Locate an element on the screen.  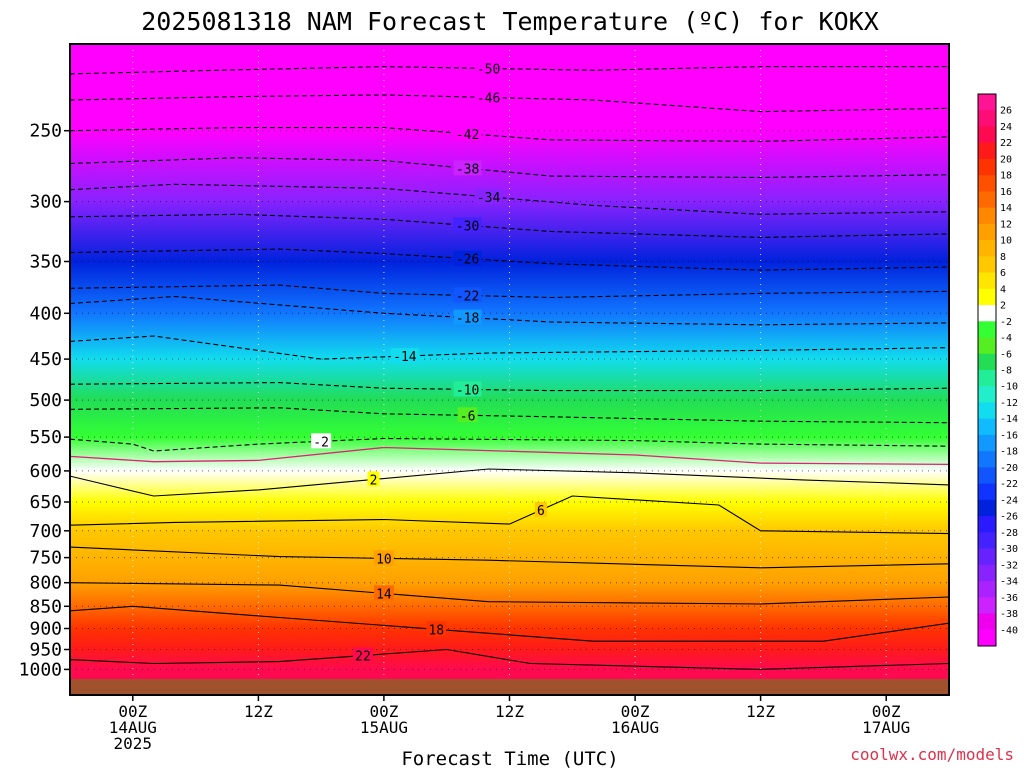
colorbar-tick-label: -18 is located at coordinates (1009, 452).